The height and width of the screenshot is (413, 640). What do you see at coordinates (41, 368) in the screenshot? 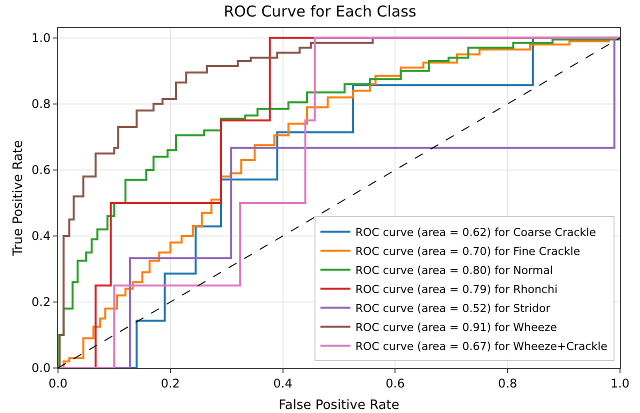
I see `y-tick-label: 0.0` at bounding box center [41, 368].